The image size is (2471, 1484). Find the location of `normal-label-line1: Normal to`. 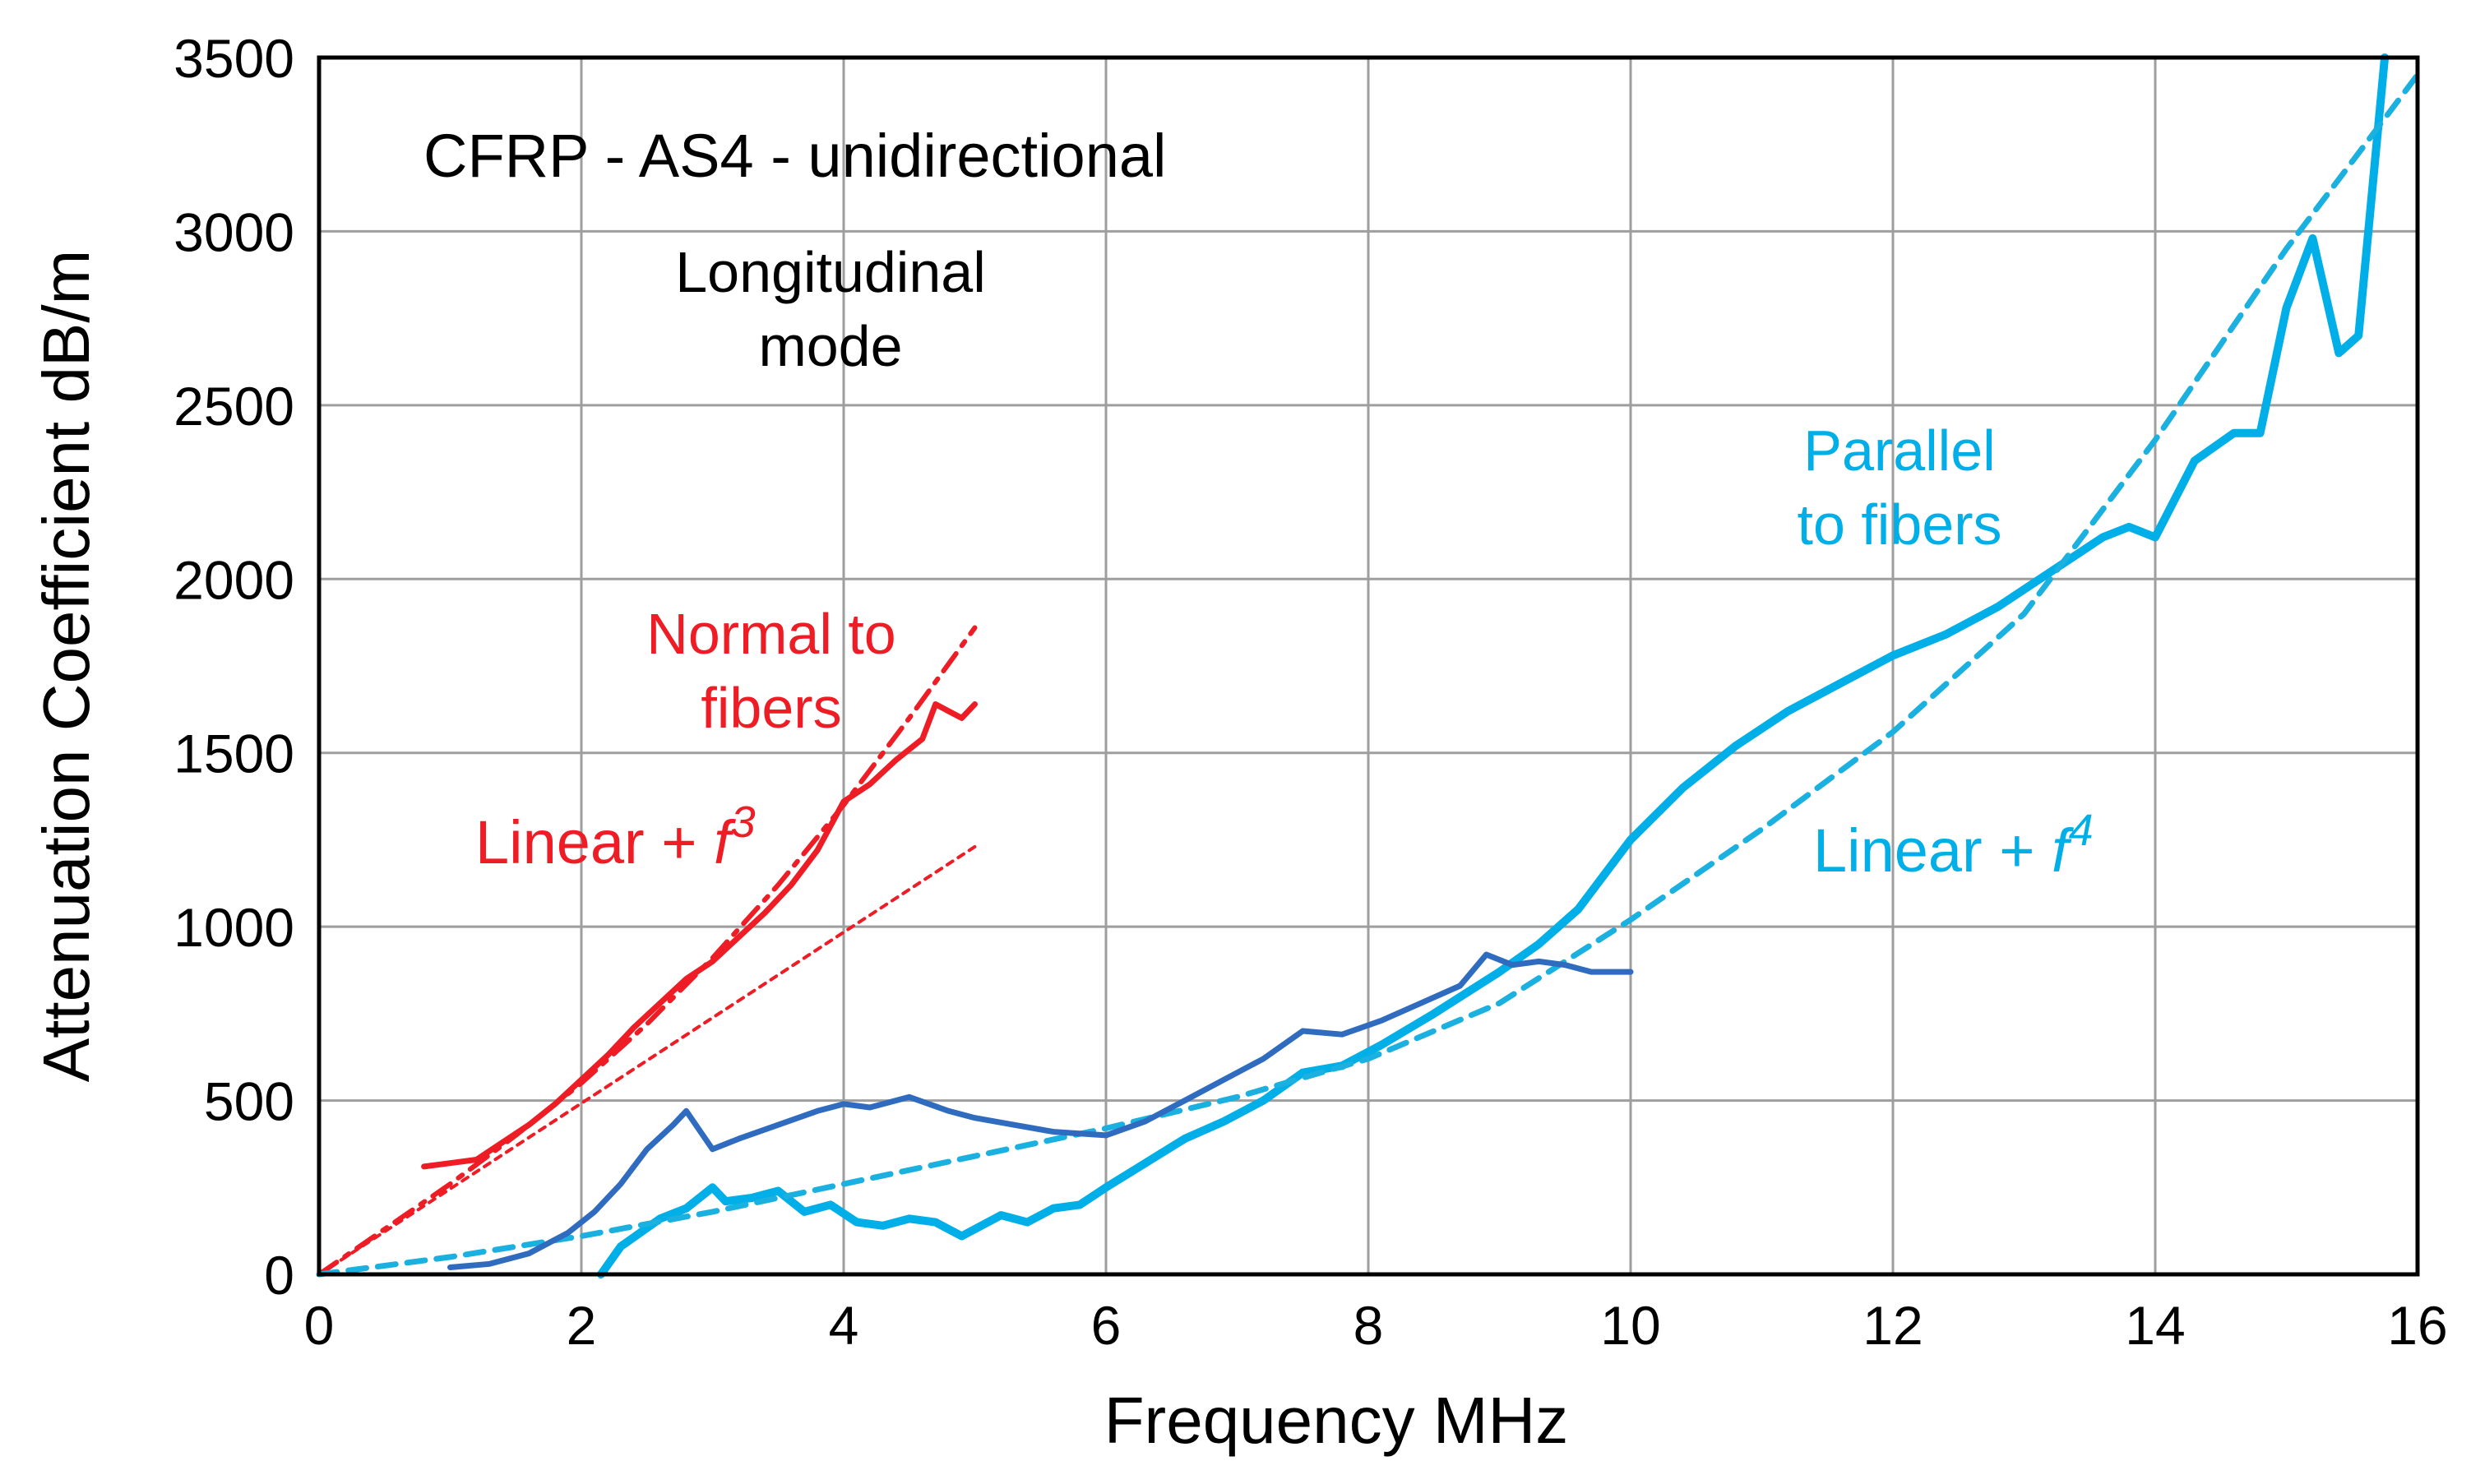

normal-label-line1: Normal to is located at coordinates (770, 634).